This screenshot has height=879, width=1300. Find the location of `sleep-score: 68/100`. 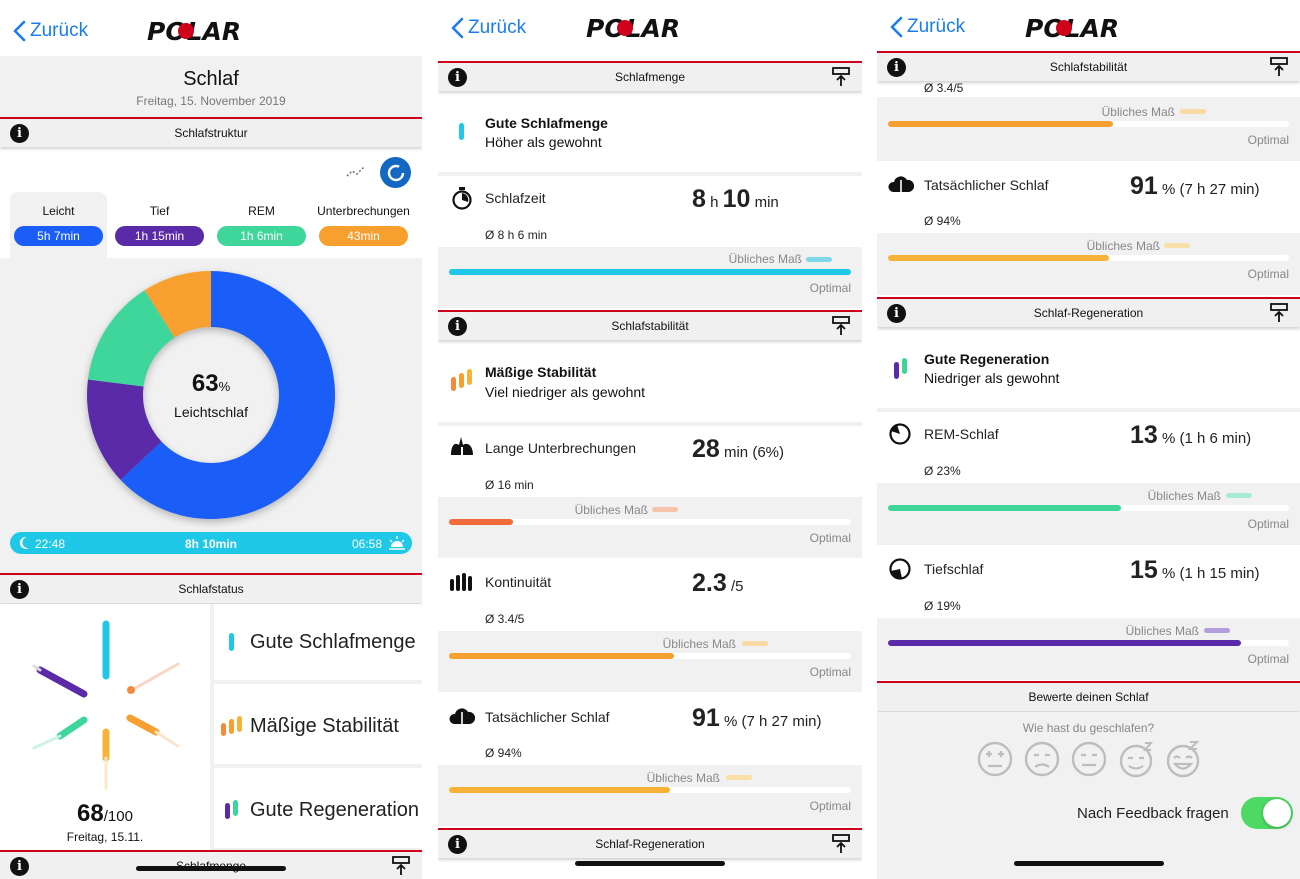

sleep-score: 68/100 is located at coordinates (105, 814).